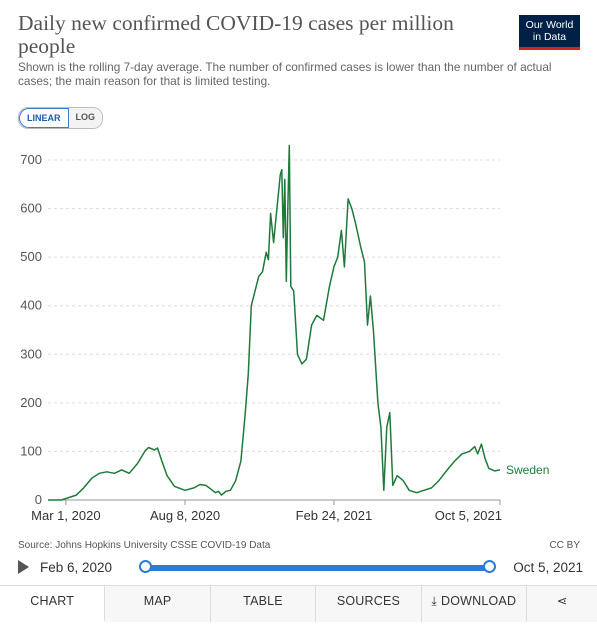  What do you see at coordinates (31, 402) in the screenshot?
I see `y-tick-label: 200` at bounding box center [31, 402].